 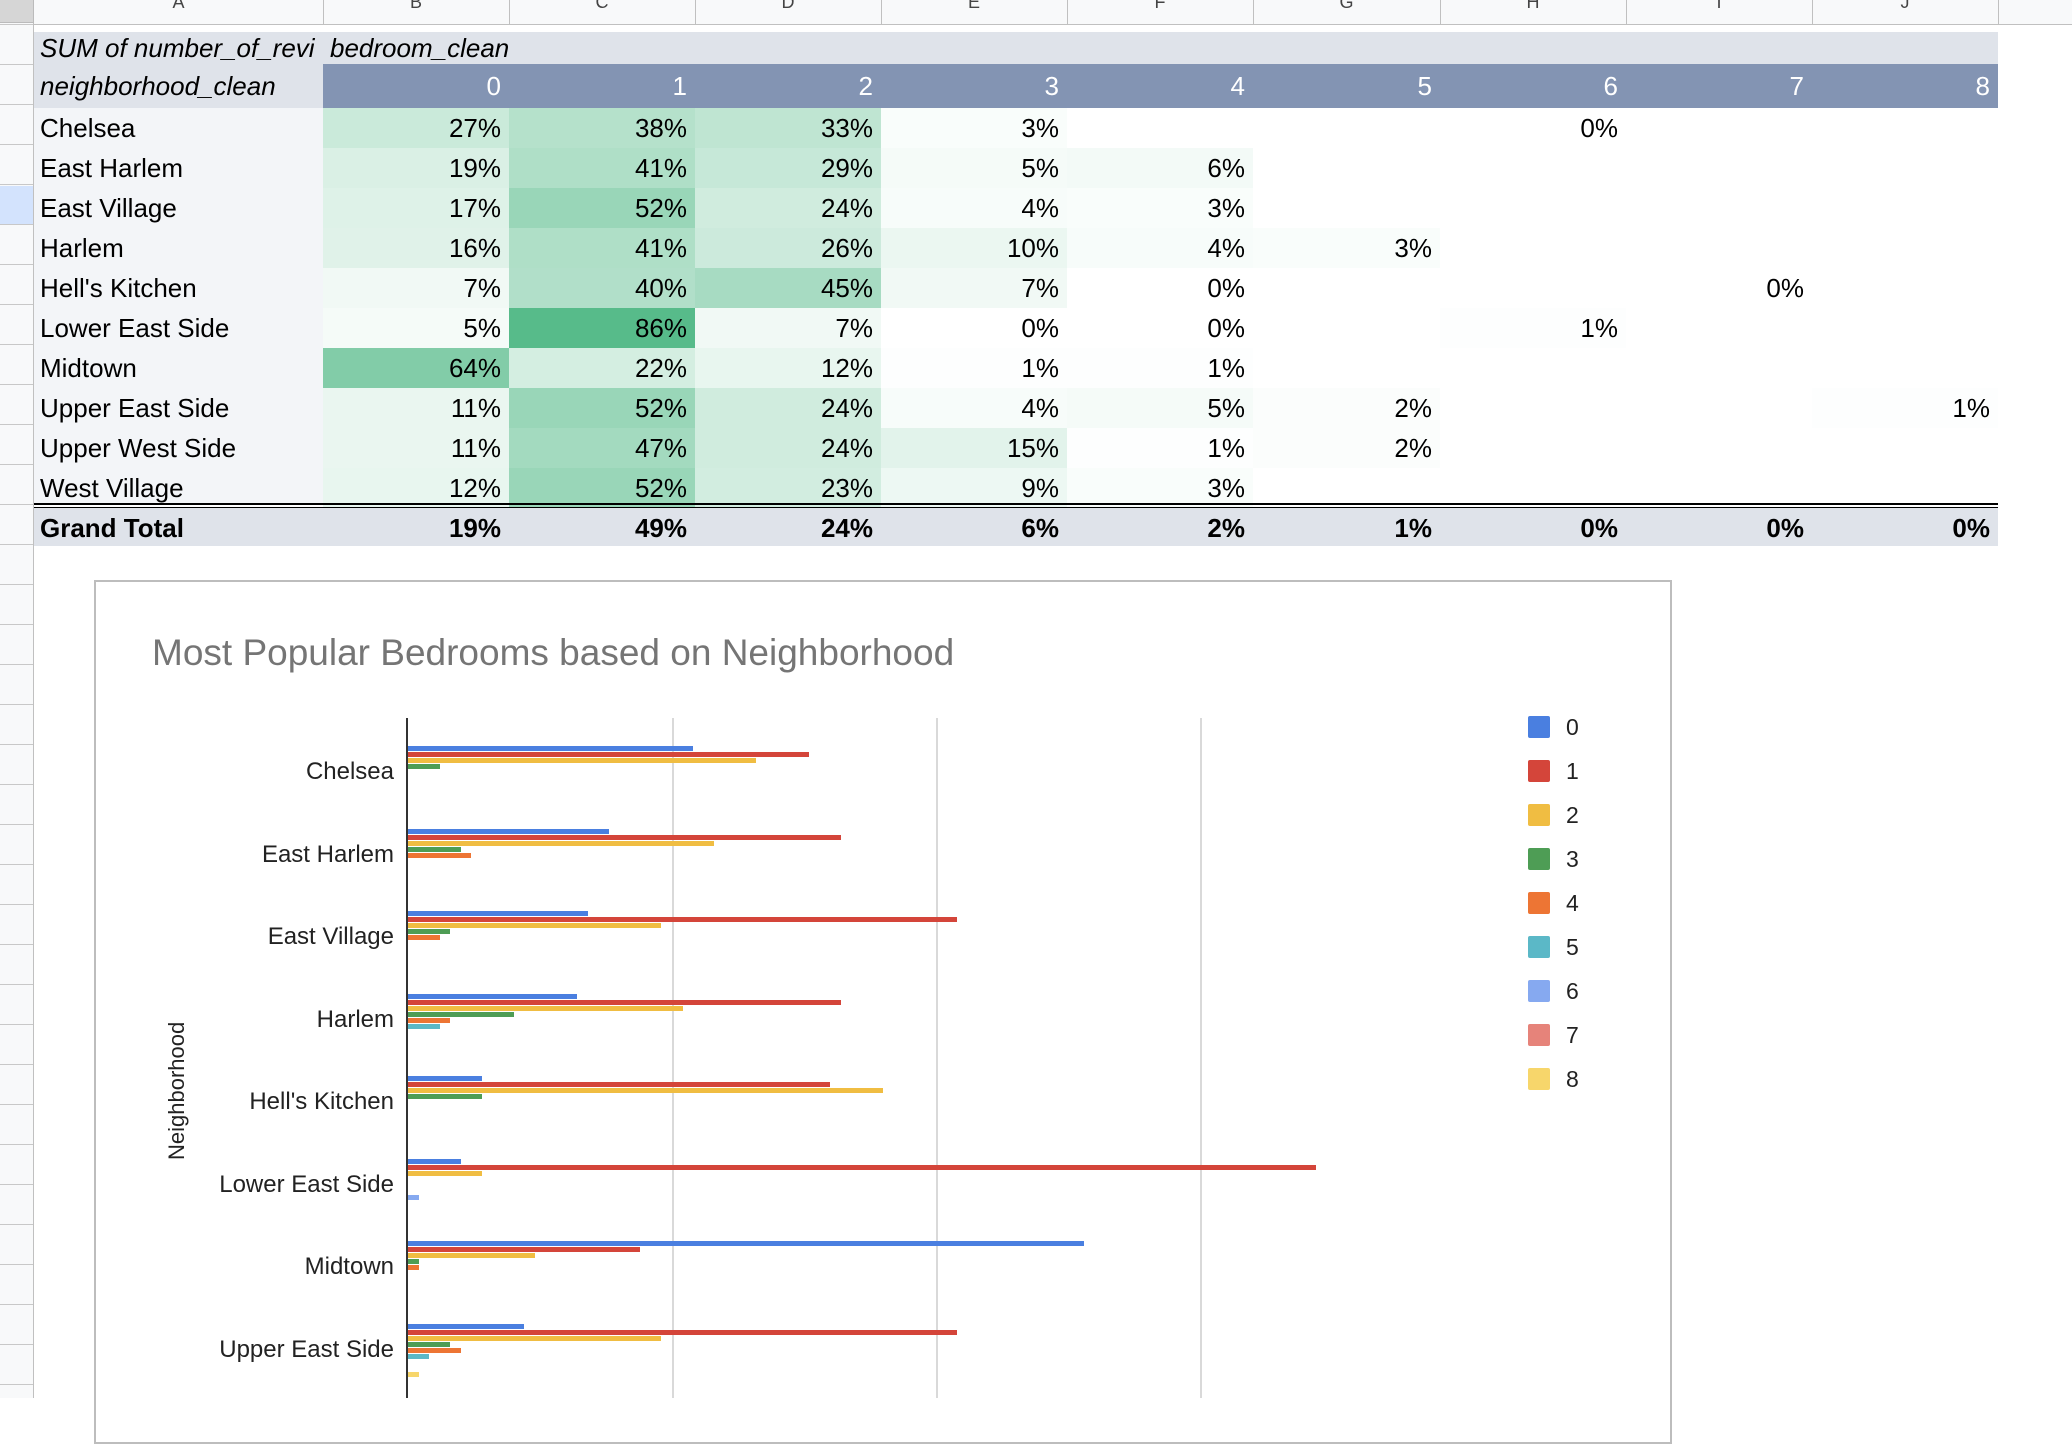 What do you see at coordinates (416, 368) in the screenshot?
I see `pivot-cell: 64%` at bounding box center [416, 368].